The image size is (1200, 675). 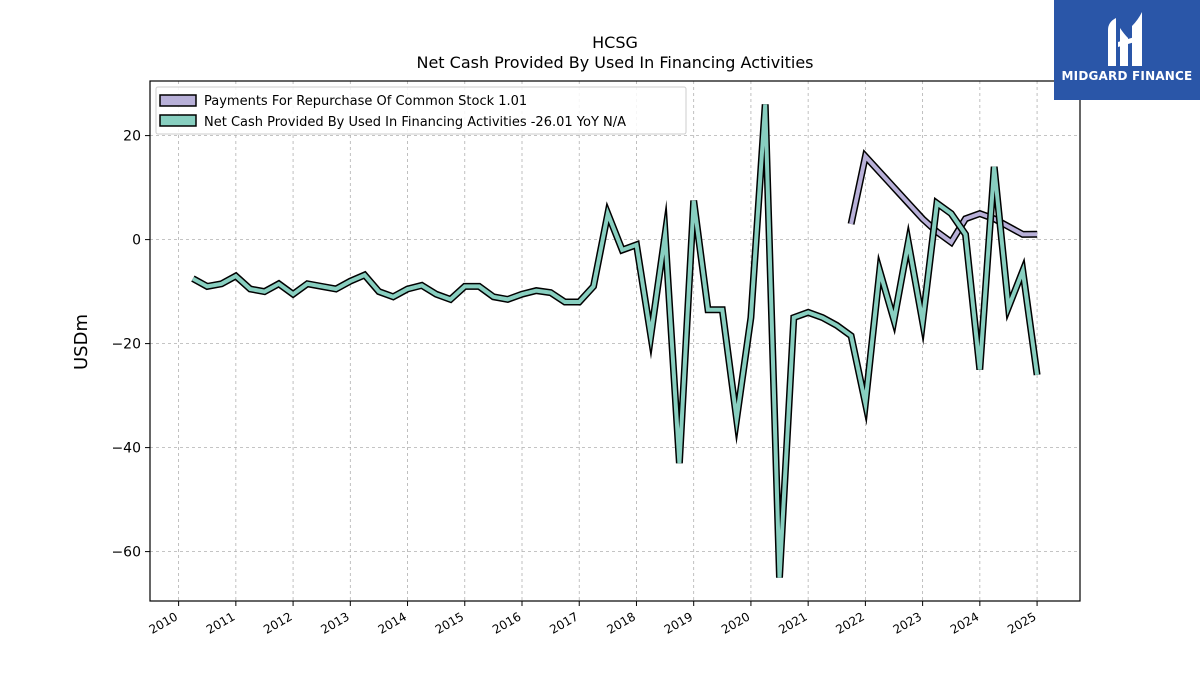 I want to click on y-tick-label: −20, so click(x=126, y=345).